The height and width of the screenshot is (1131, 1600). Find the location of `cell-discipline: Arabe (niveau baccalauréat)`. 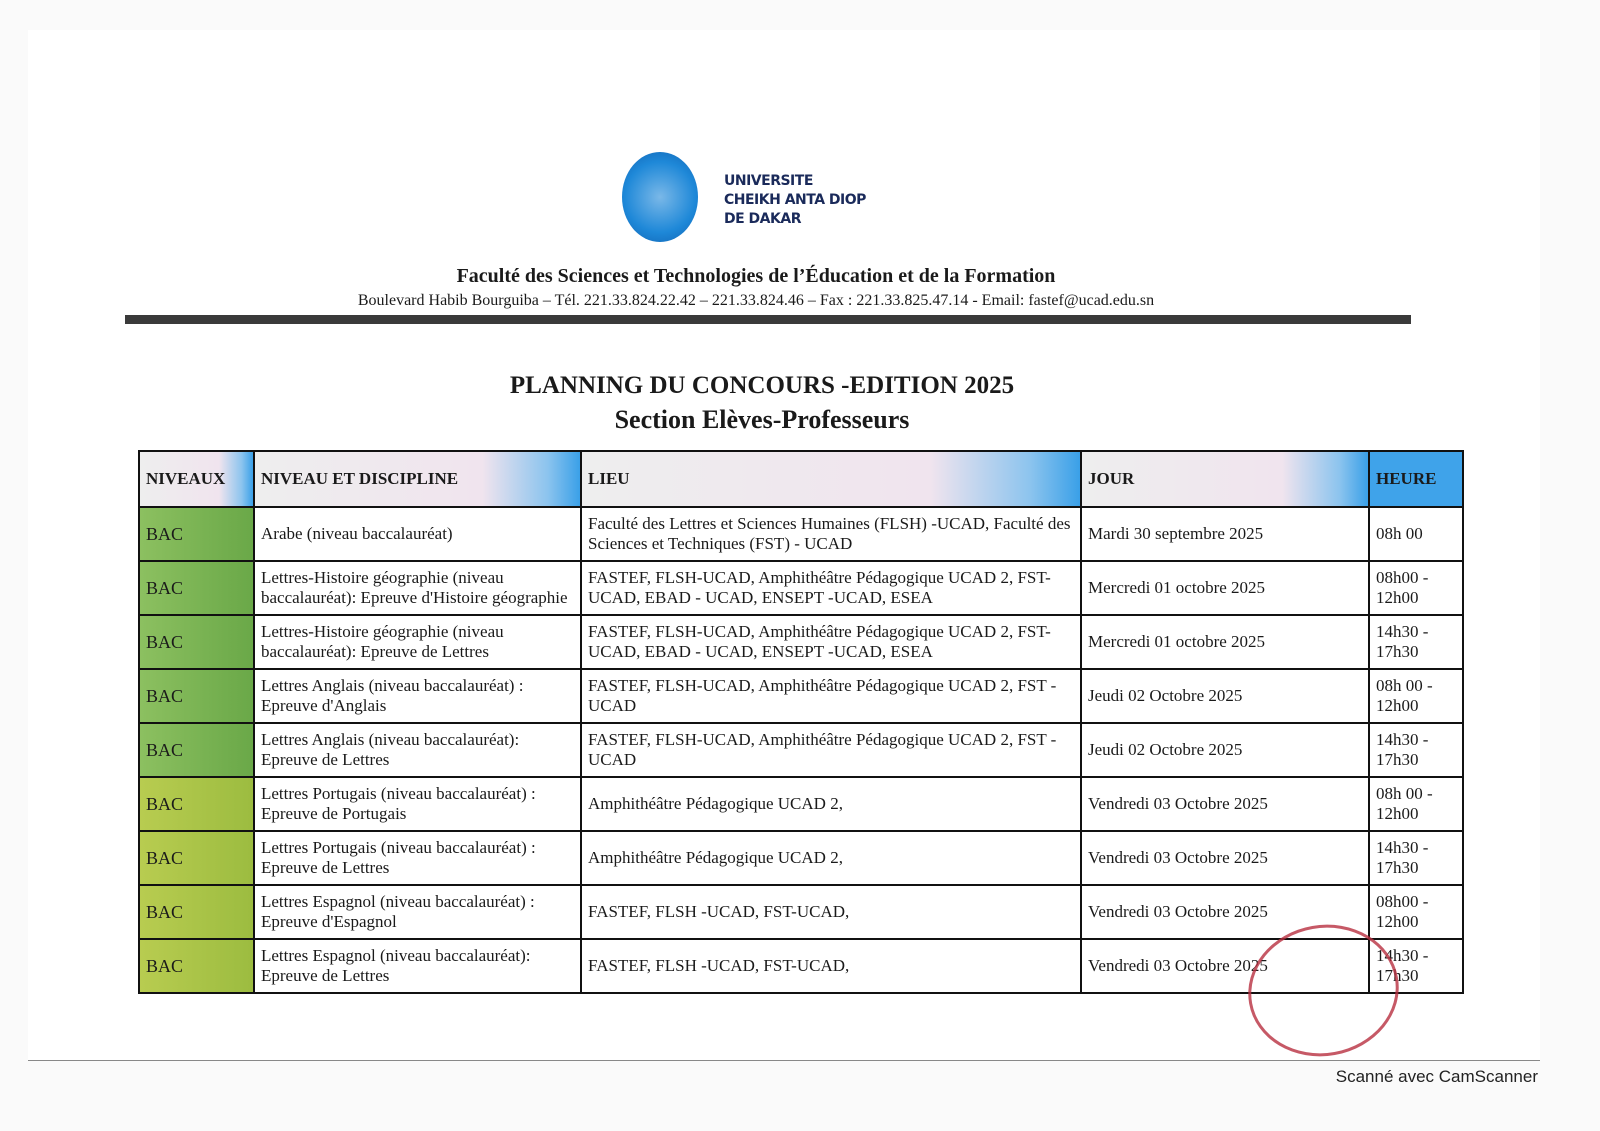

cell-discipline: Arabe (niveau baccalauréat) is located at coordinates (417, 534).